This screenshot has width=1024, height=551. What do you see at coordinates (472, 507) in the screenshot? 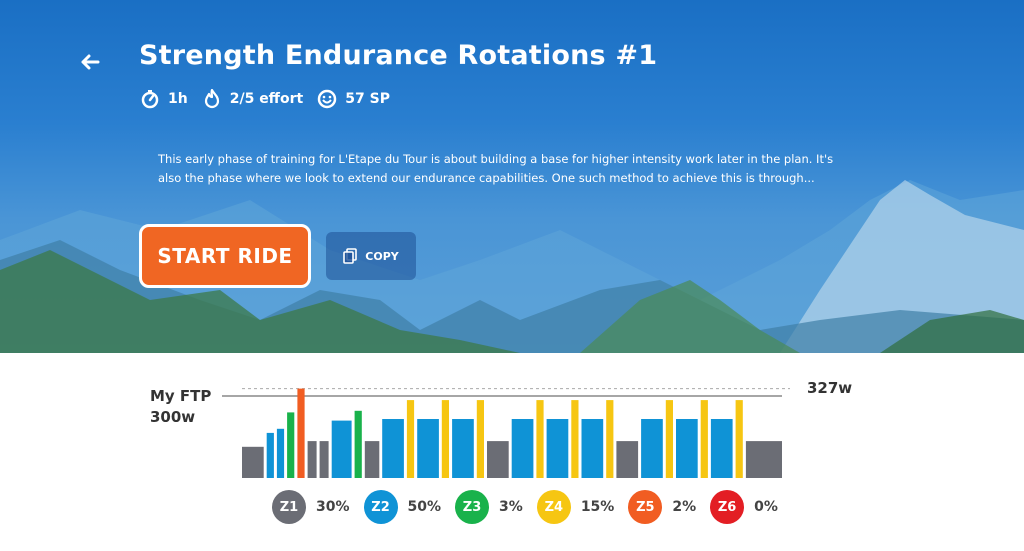
I see `zone-badge: Z3` at bounding box center [472, 507].